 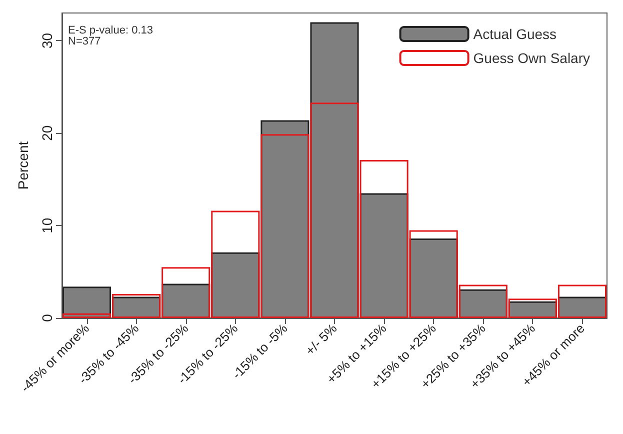 What do you see at coordinates (110, 36) in the screenshot?
I see `annotation: E-S p-value: 0.13 N=377` at bounding box center [110, 36].